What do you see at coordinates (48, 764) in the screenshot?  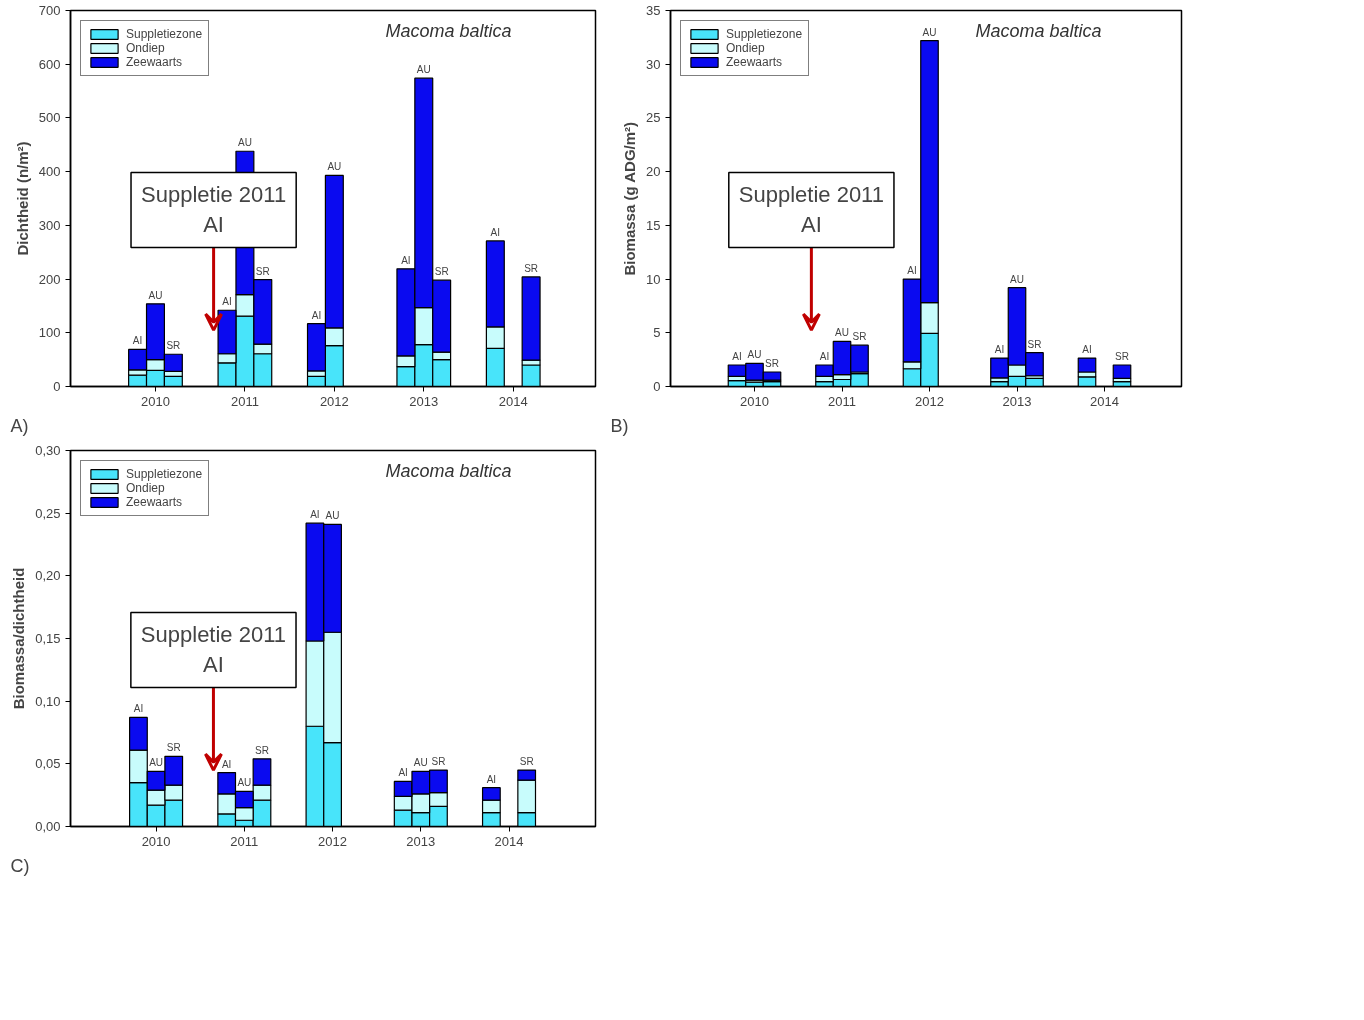 I see `y-tick-label: 0,05` at bounding box center [48, 764].